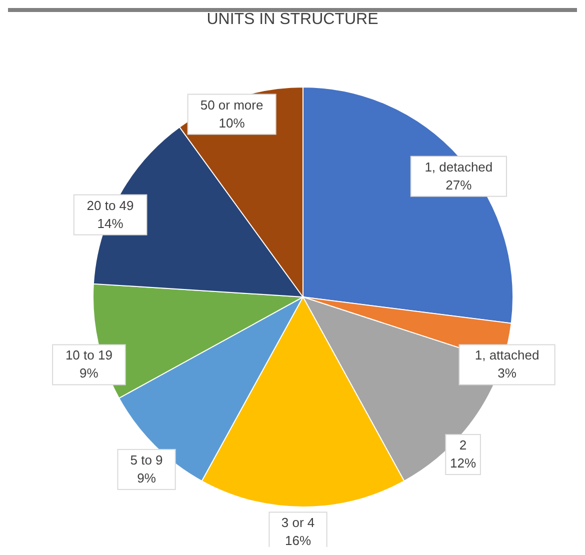 This screenshot has height=555, width=585. What do you see at coordinates (507, 355) in the screenshot?
I see `slice-label: 1, attached` at bounding box center [507, 355].